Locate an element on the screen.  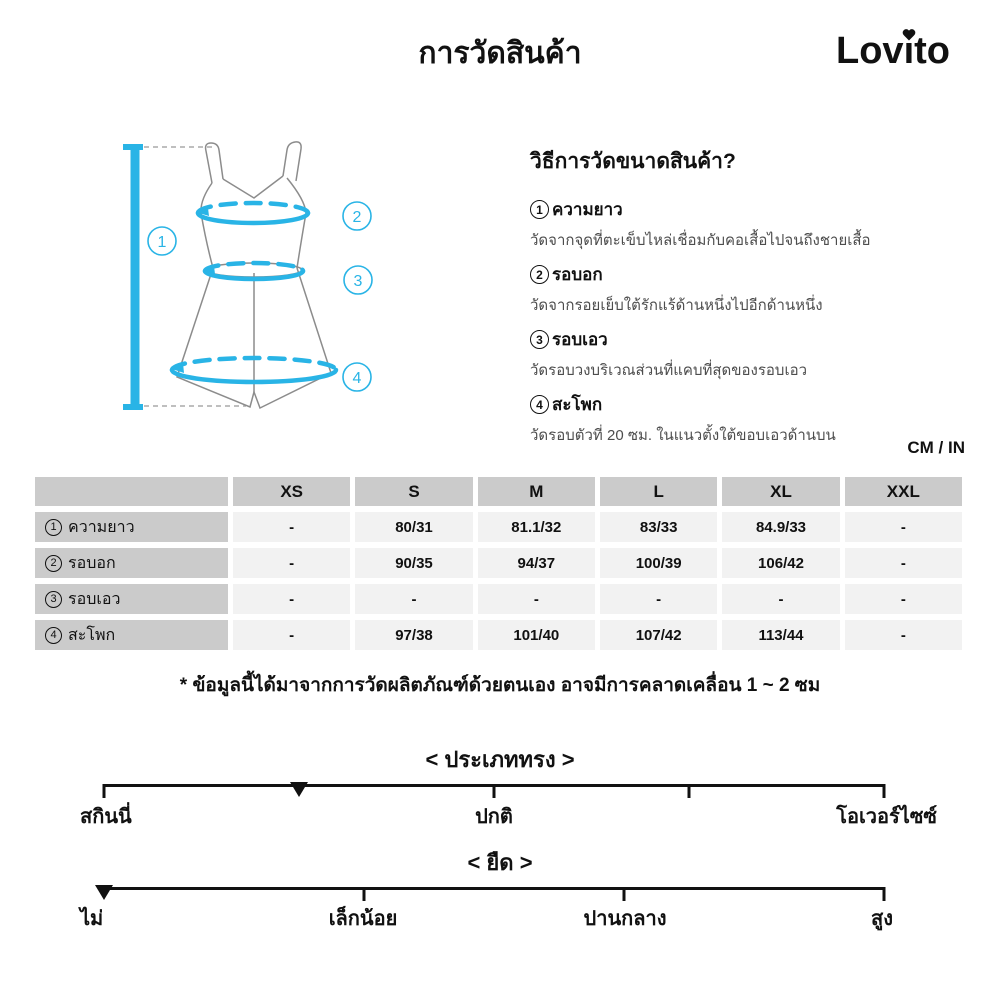
page-title: การวัดสินค้า is located at coordinates (500, 53).